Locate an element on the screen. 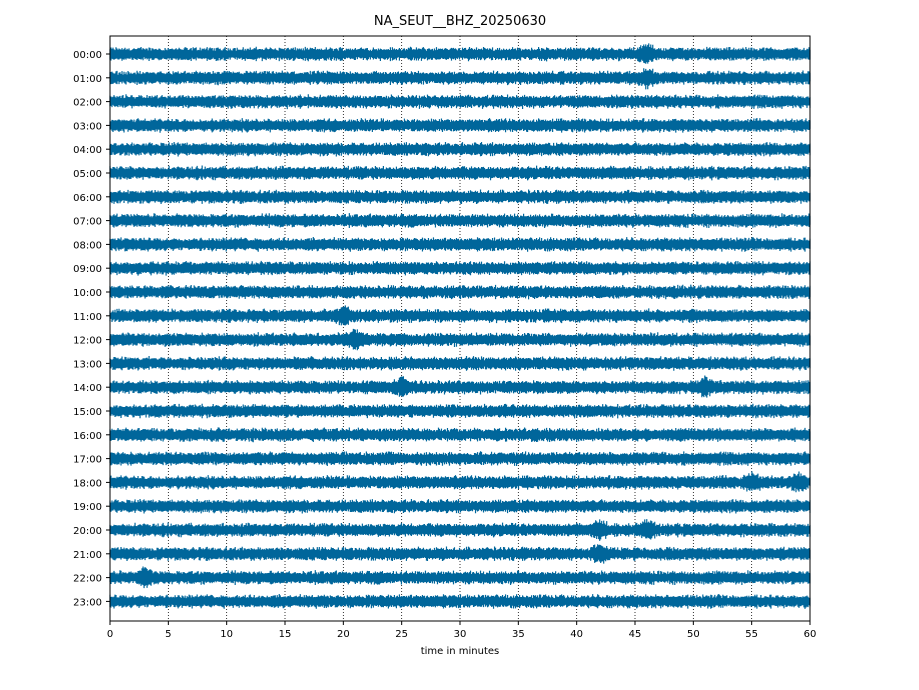  x-tick-label: 45 is located at coordinates (635, 634).